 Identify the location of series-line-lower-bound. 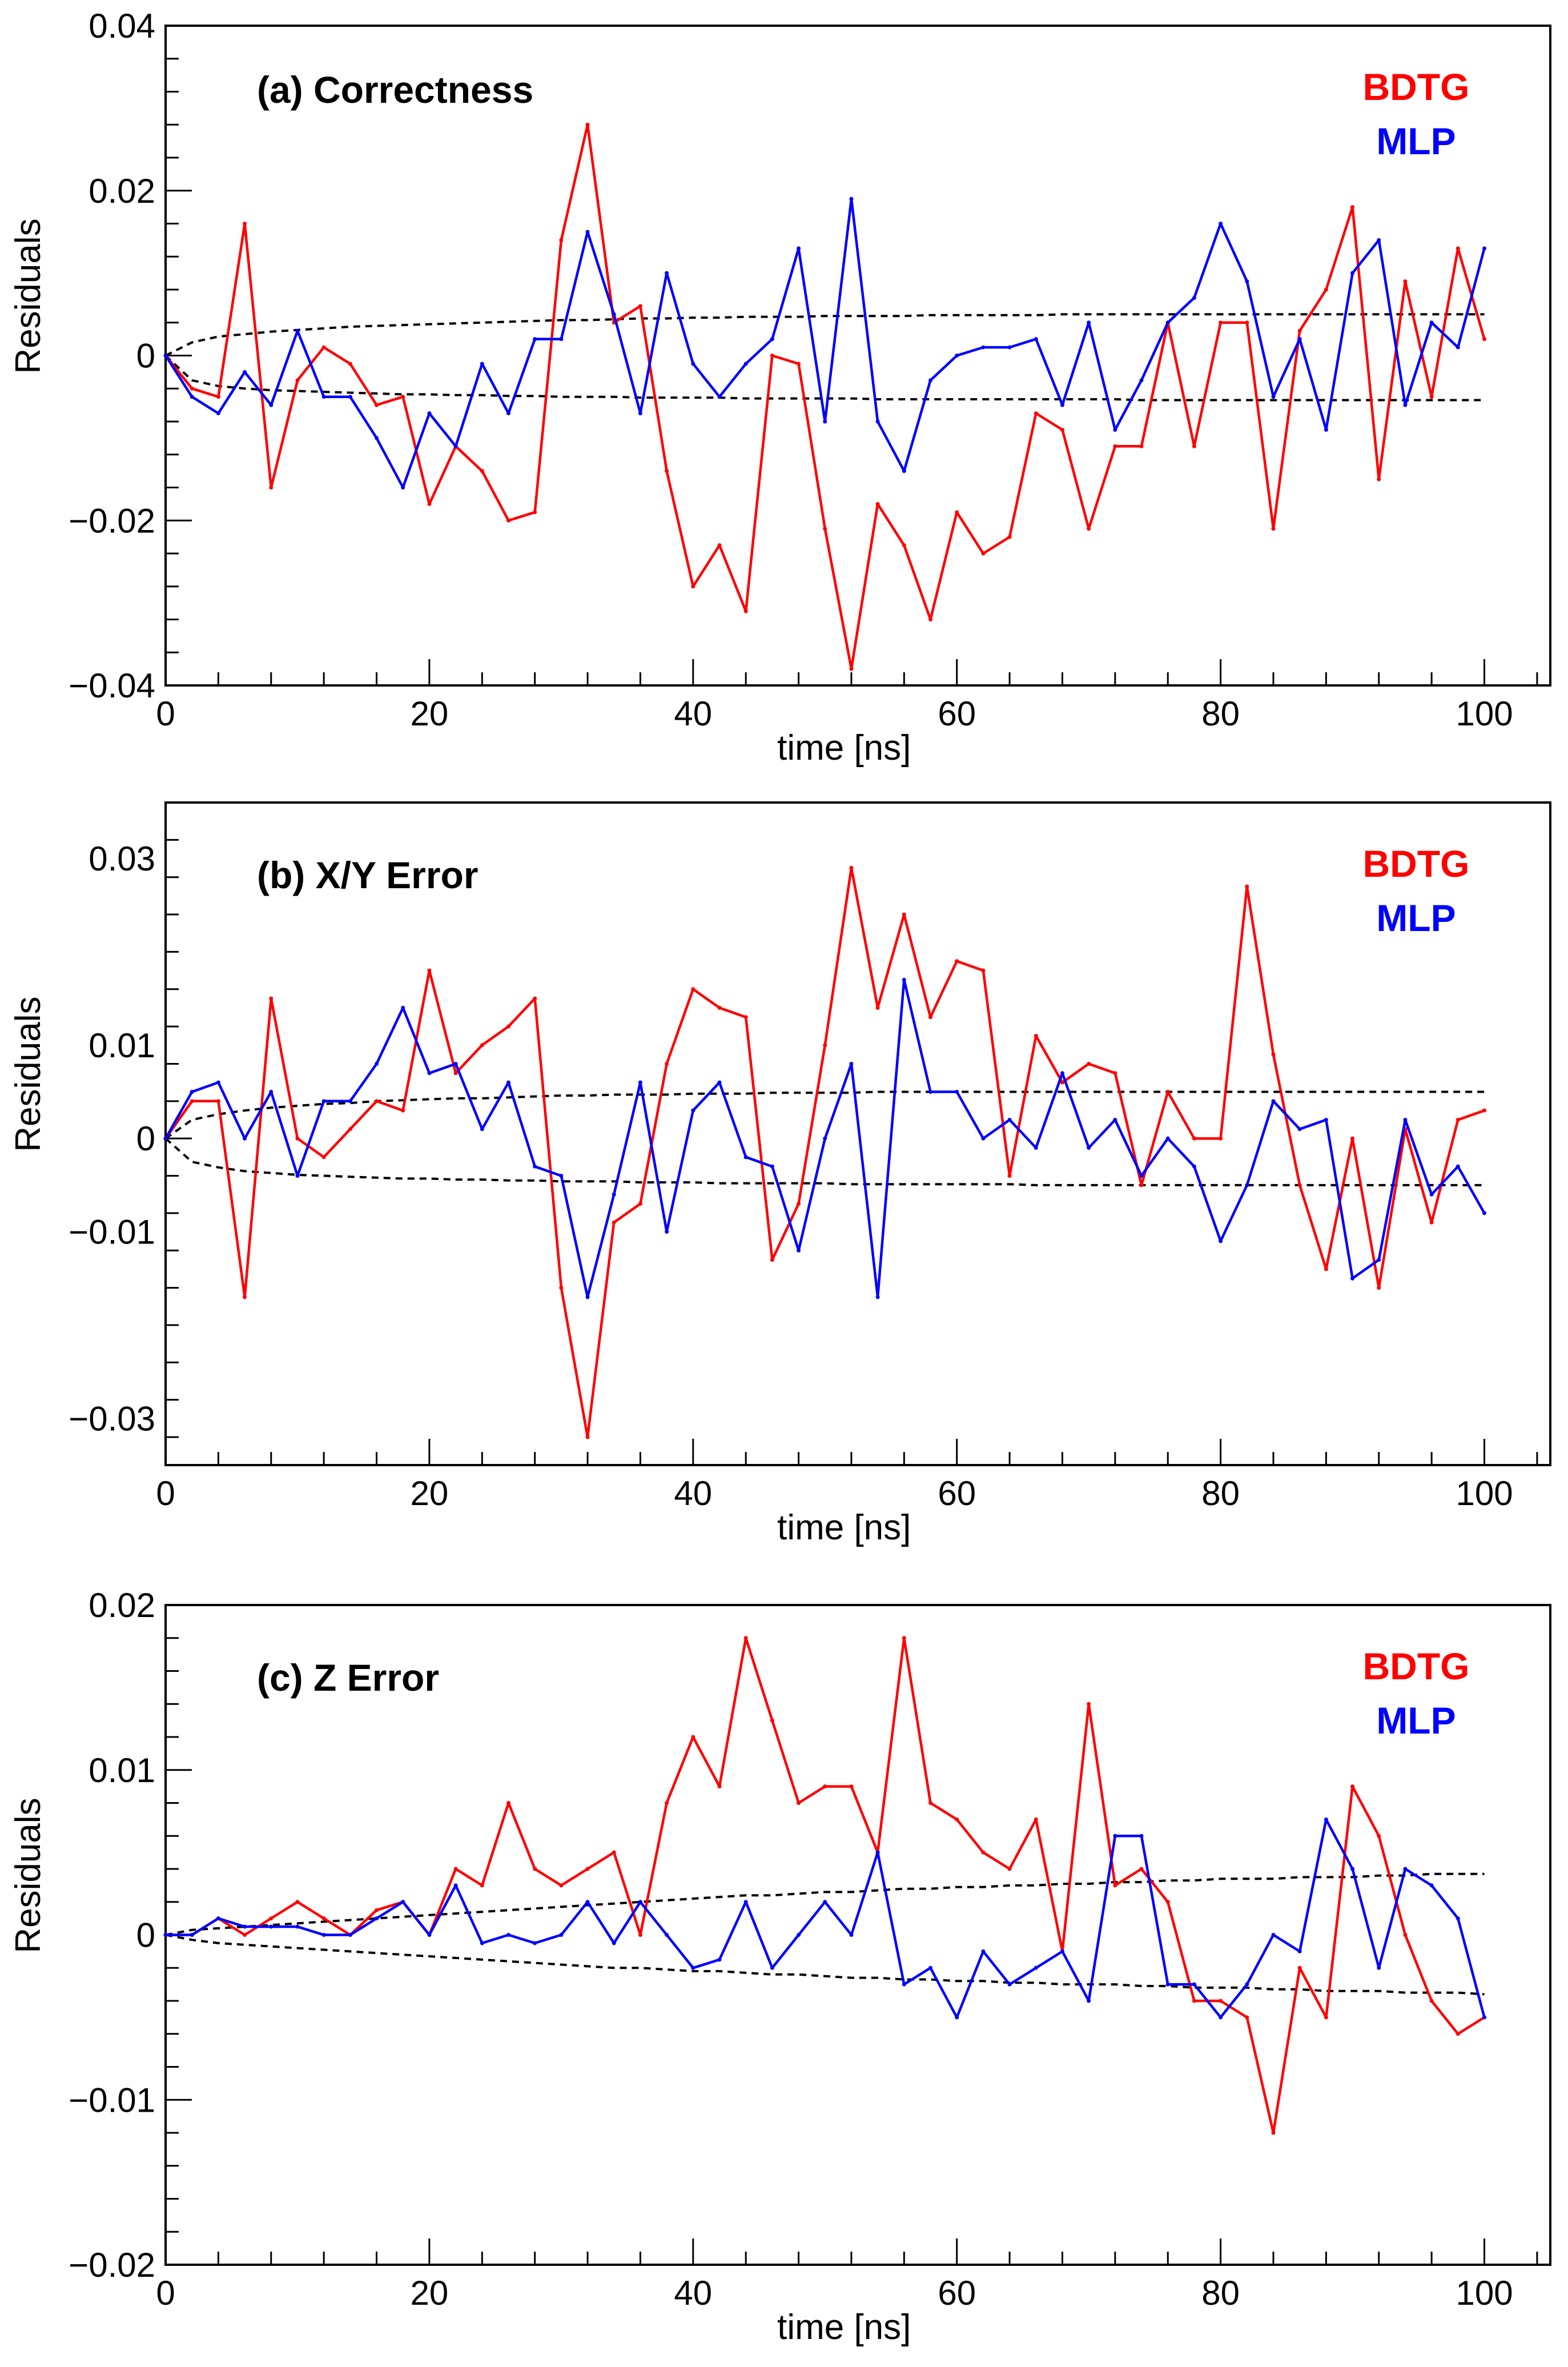
(825, 1965).